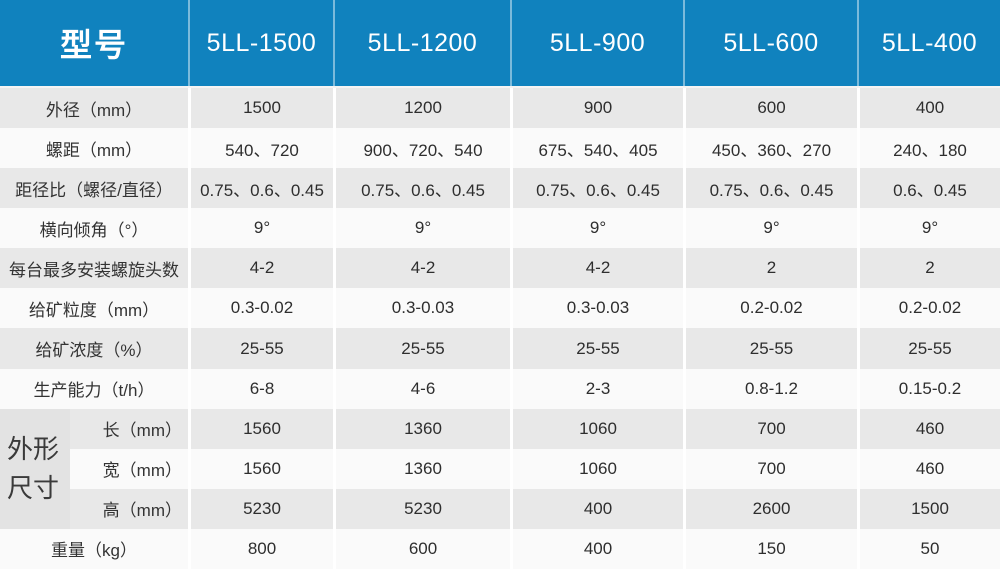  Describe the element at coordinates (94, 388) in the screenshot. I see `row-label: 生产能力（t/h）` at that location.